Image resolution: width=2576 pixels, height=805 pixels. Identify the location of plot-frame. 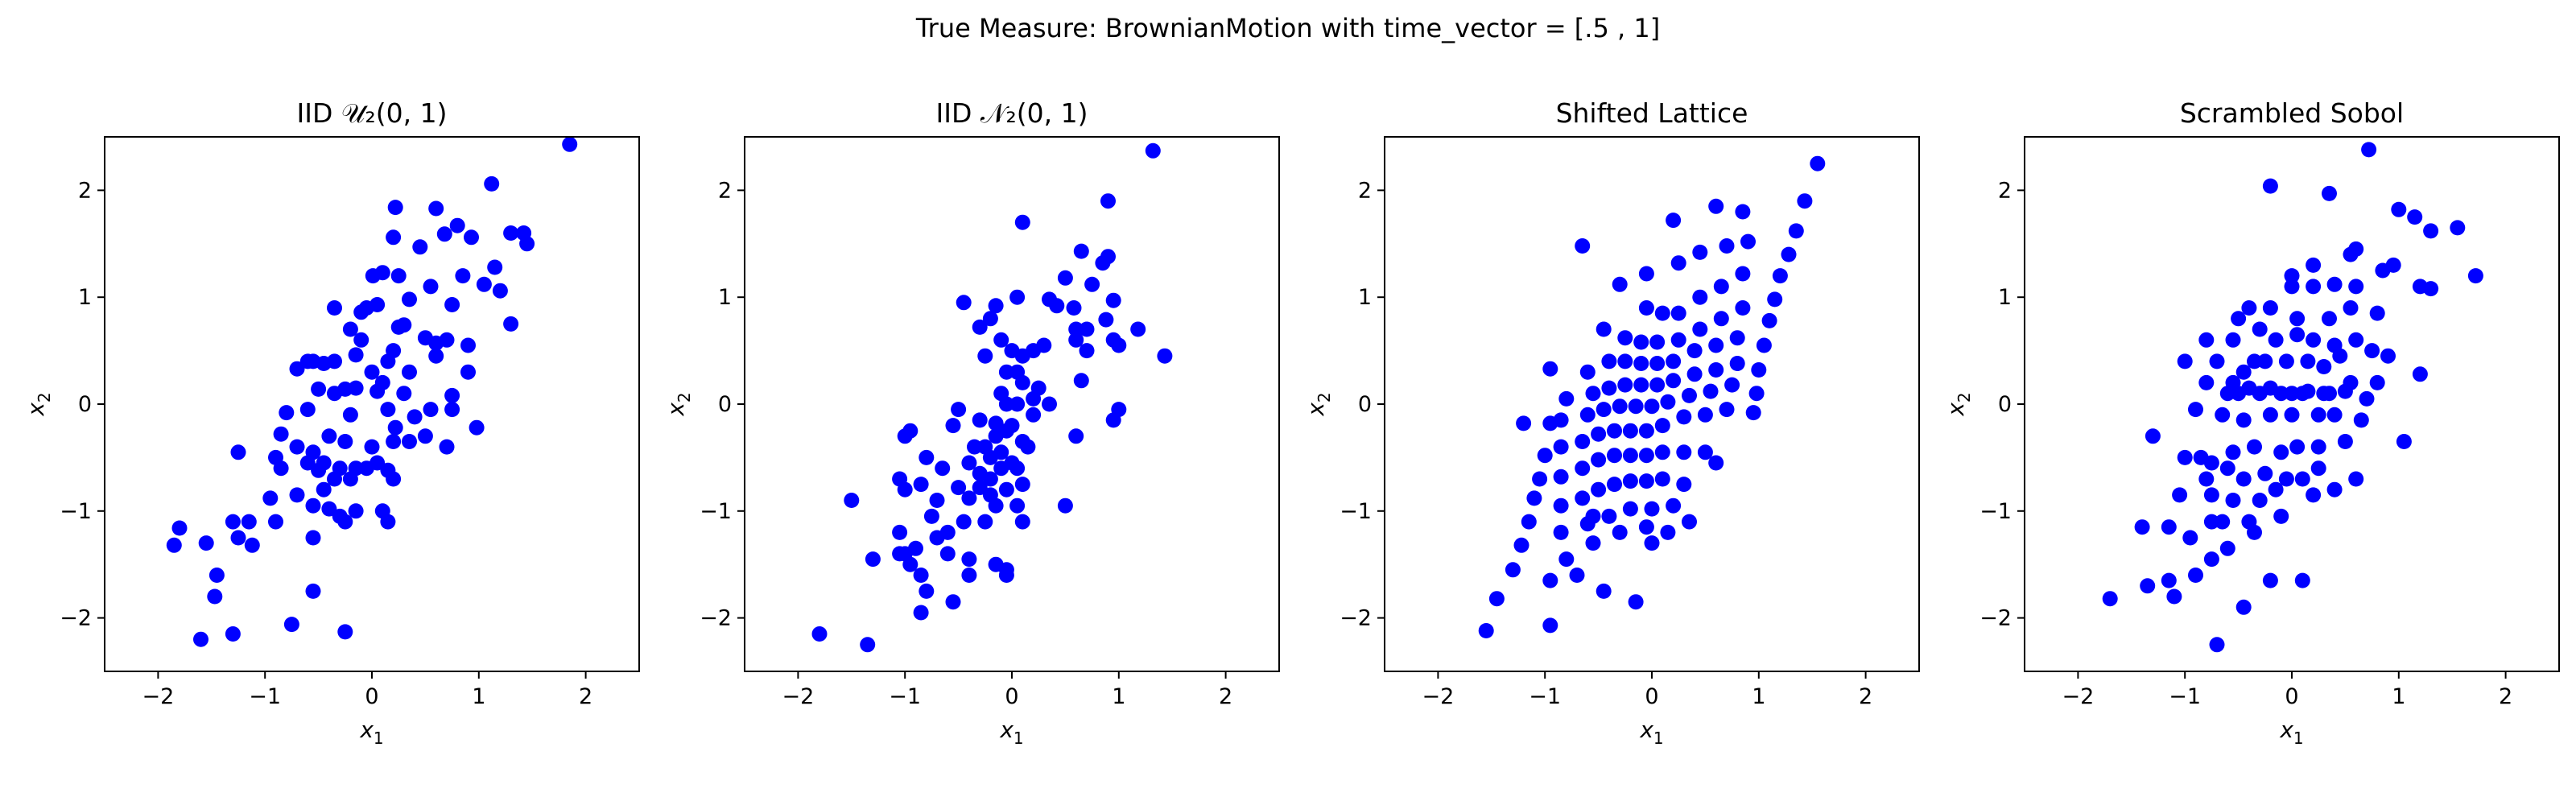
(2292, 404).